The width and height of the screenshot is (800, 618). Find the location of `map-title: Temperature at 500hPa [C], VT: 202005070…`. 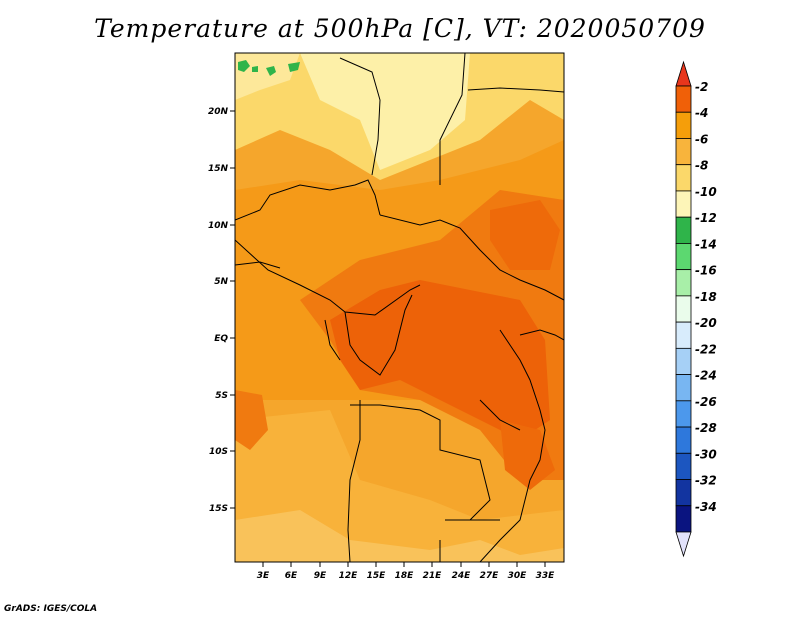

map-title: Temperature at 500hPa [C], VT: 202005070… is located at coordinates (400, 28).